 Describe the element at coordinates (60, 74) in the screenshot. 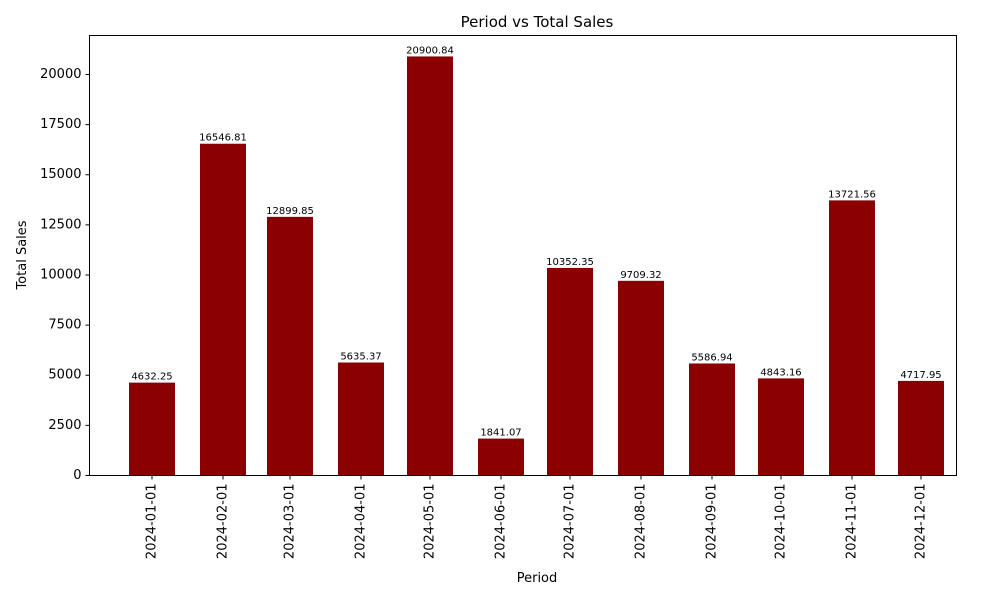

I see `y-tick-label: 20000` at that location.